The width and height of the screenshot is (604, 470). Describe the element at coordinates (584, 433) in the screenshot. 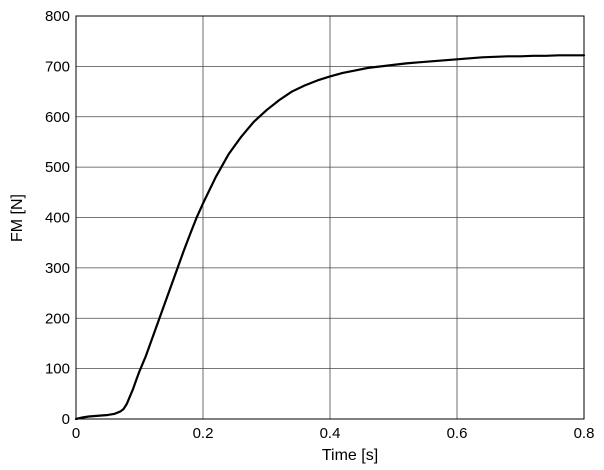

I see `x-tick-label: 0.8` at that location.